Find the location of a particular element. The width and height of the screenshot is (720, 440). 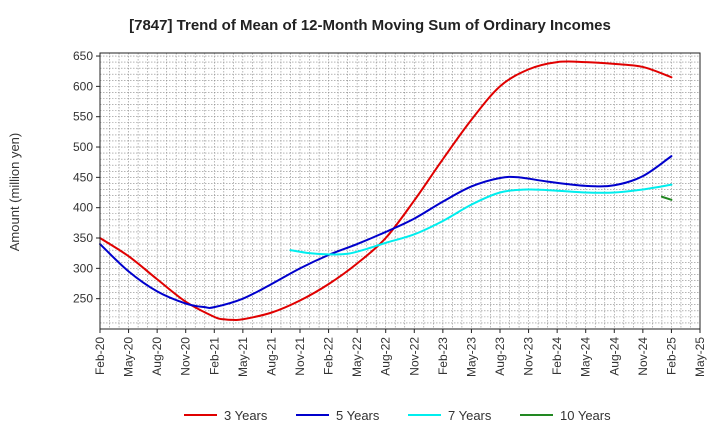

series-line-7-years is located at coordinates (481, 219).